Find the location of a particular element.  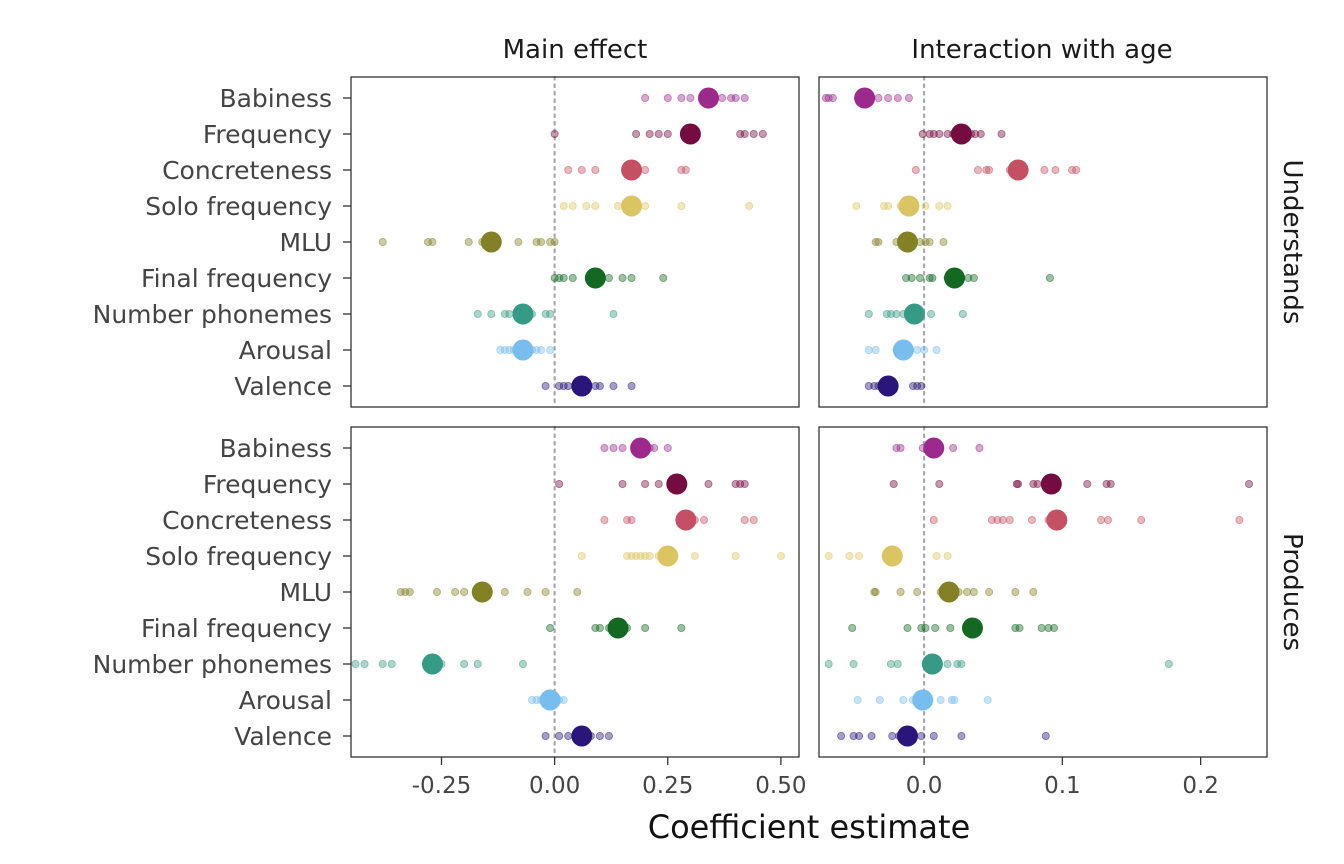

x-tick-label: 0.1 is located at coordinates (1062, 786).